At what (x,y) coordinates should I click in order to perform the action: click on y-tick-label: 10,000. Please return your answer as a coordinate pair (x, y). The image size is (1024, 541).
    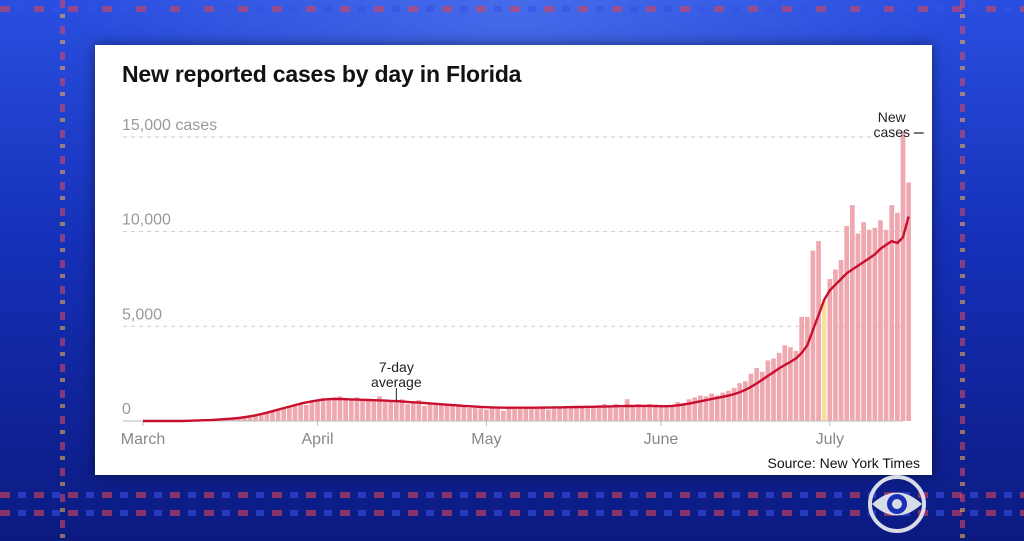
    Looking at the image, I should click on (146, 220).